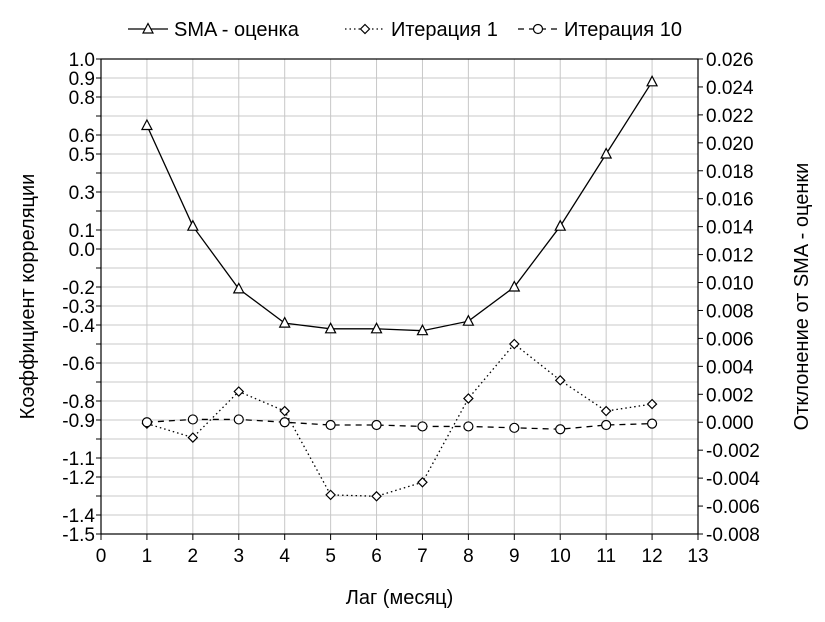  What do you see at coordinates (514, 556) in the screenshot?
I see `x-tick-label: 9` at bounding box center [514, 556].